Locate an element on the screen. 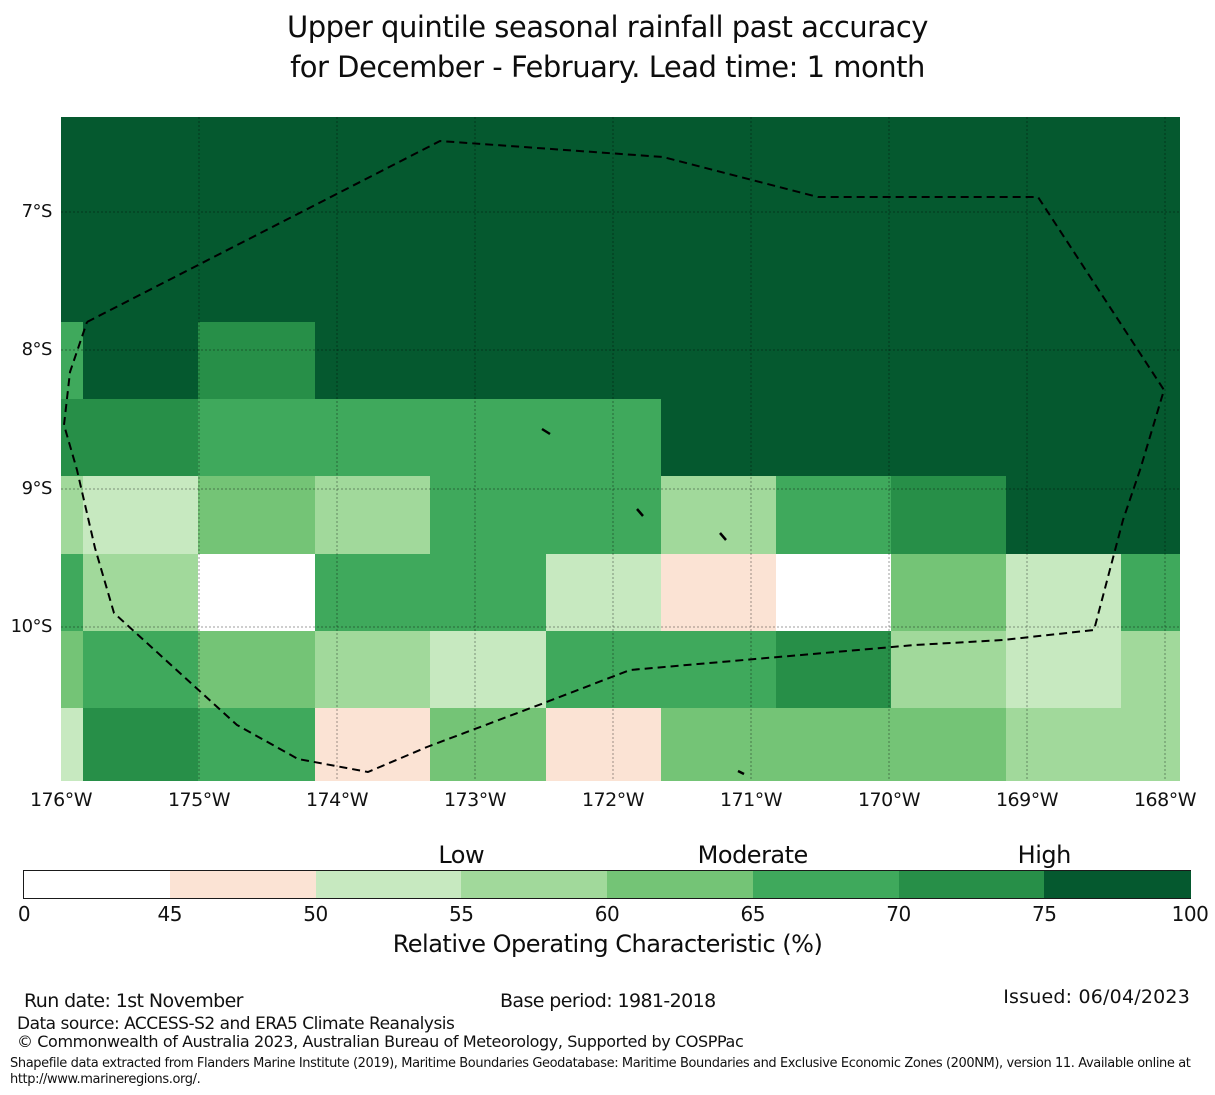 The image size is (1215, 1095). x-tick-label: 175°W is located at coordinates (199, 800).